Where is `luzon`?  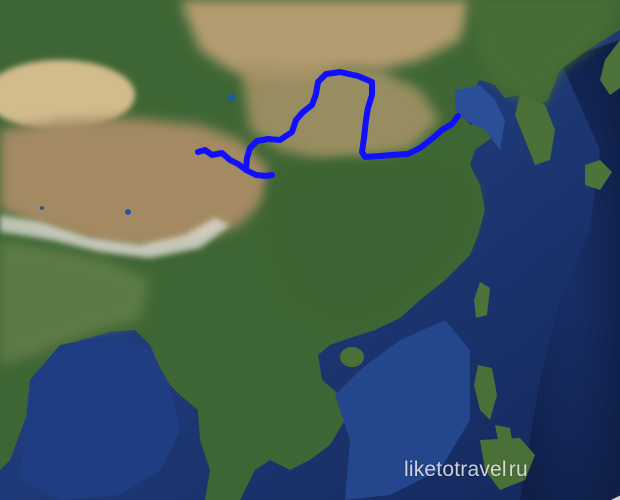
luzon is located at coordinates (485, 392).